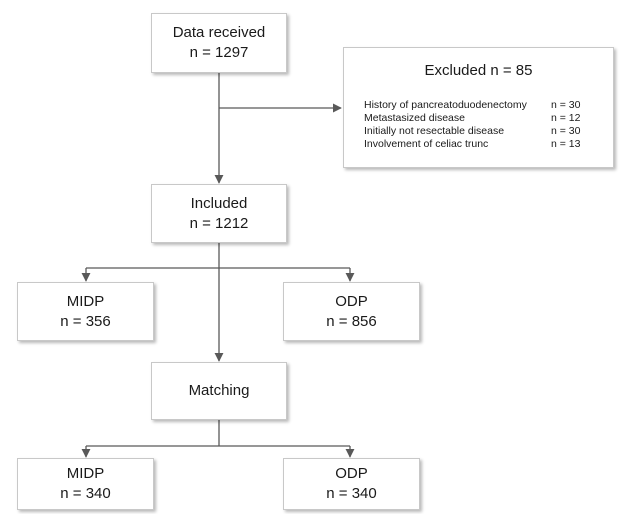  I want to click on odp-before-label: ODP, so click(351, 301).